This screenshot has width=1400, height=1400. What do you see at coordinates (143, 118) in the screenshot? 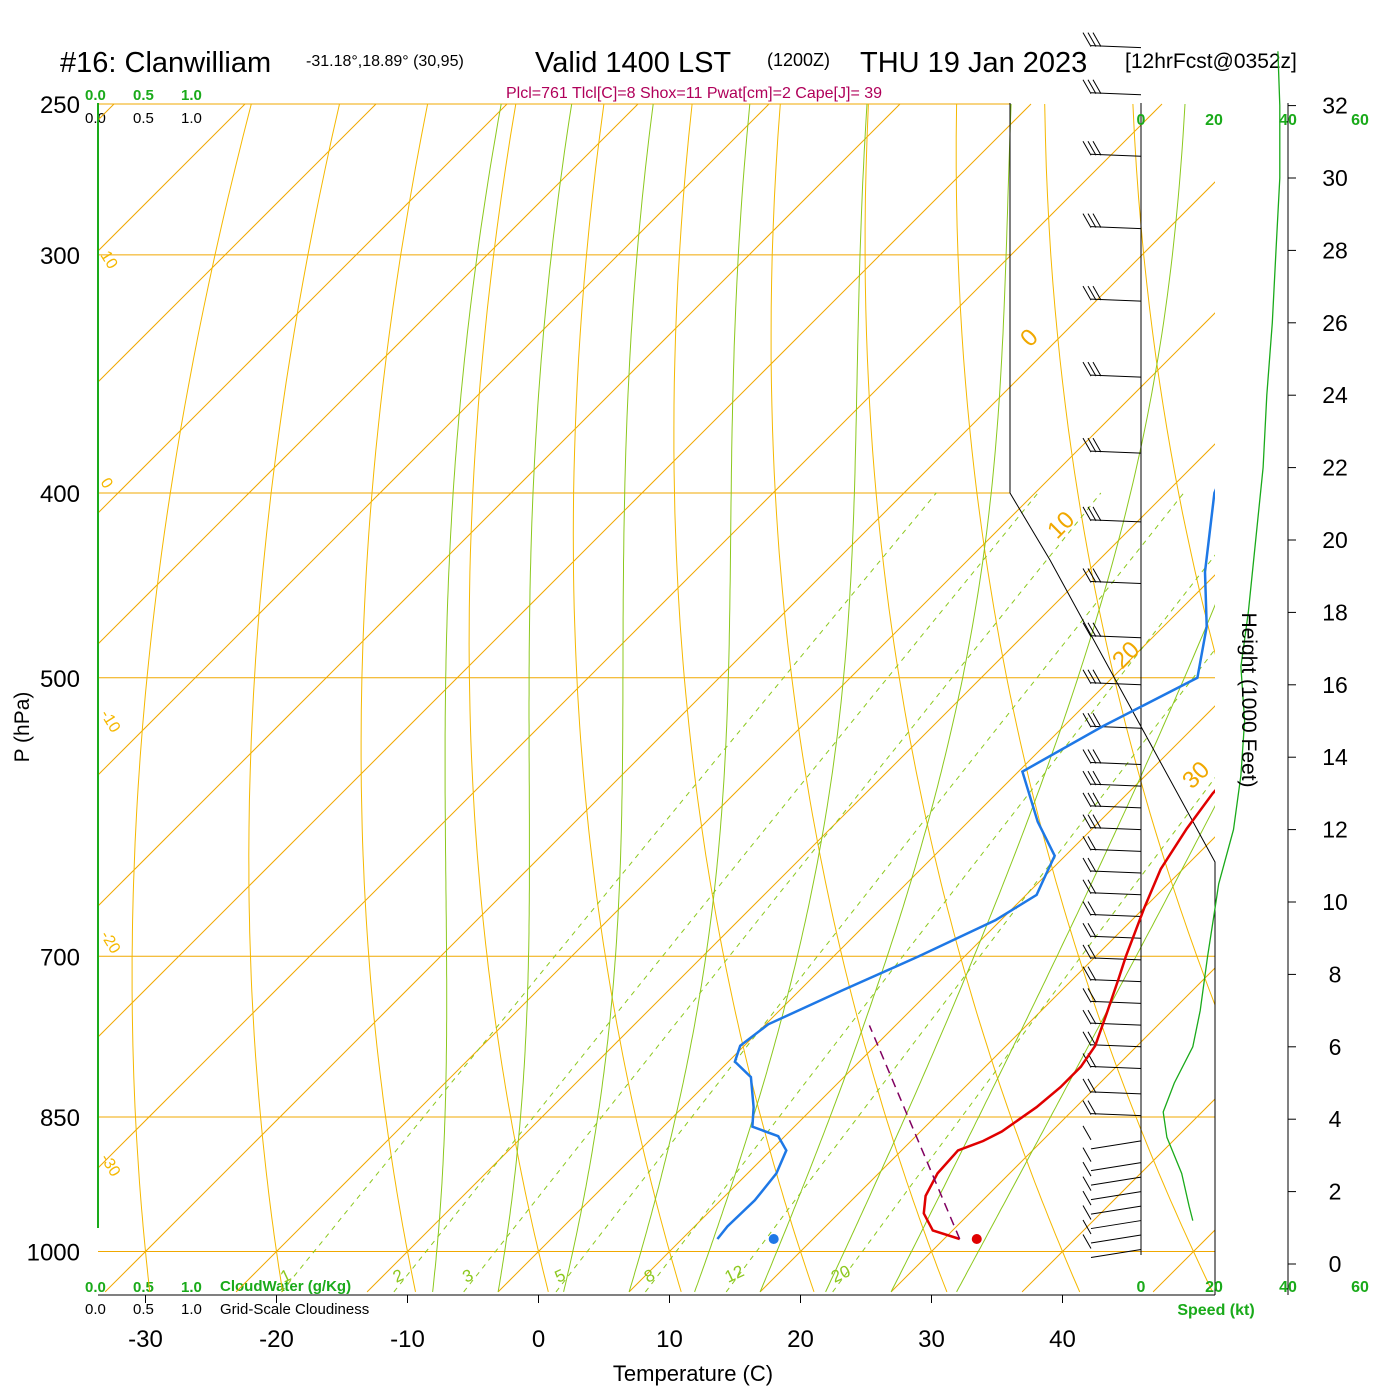
I see `cloudiness-scale-top: 0.0 0.5 1.0` at bounding box center [143, 118].